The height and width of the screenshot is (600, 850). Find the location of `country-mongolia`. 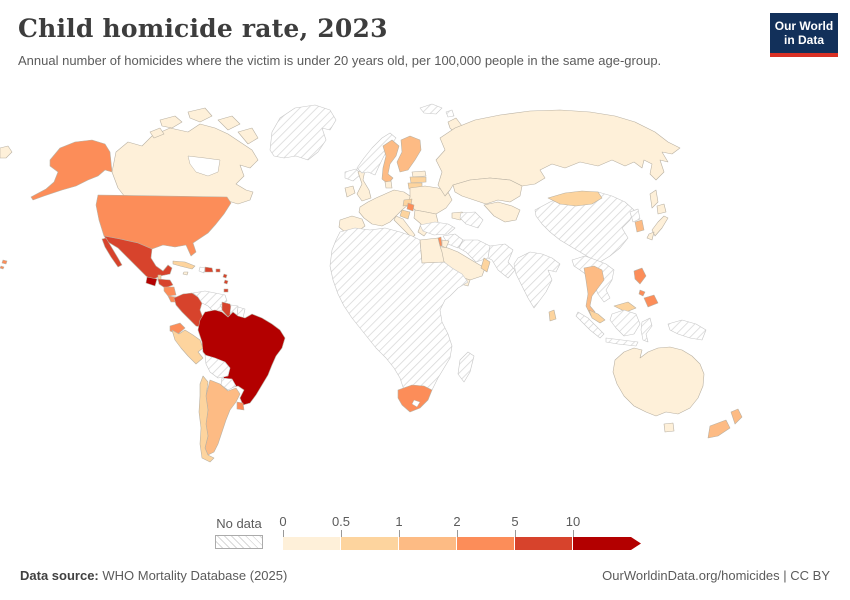

country-mongolia is located at coordinates (575, 198).